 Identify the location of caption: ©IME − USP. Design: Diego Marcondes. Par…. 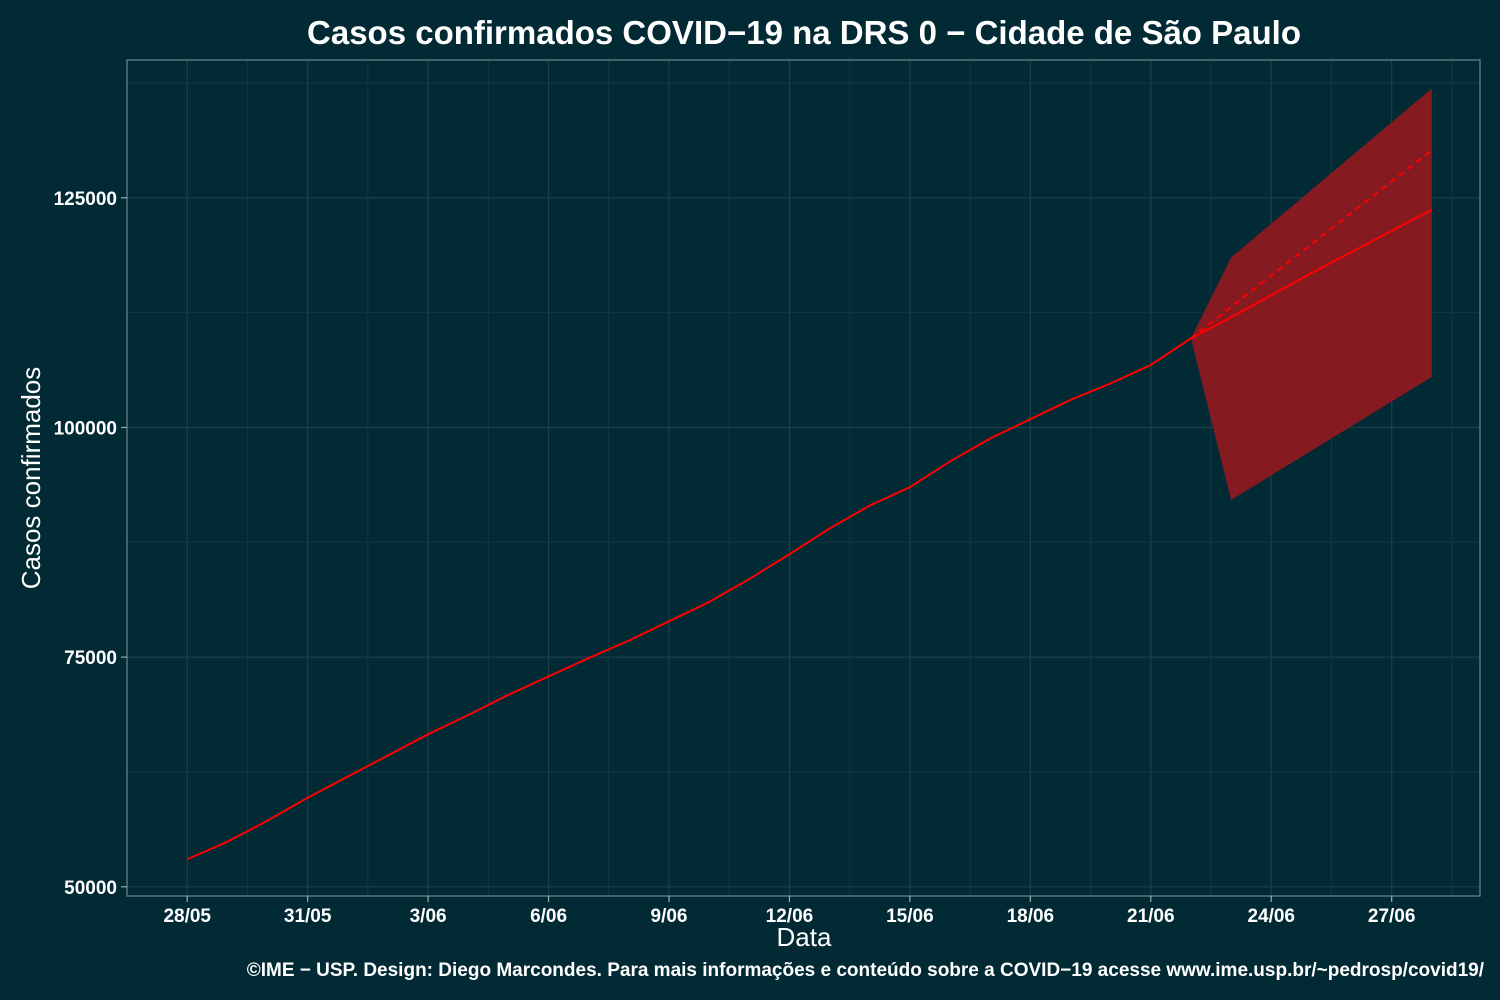
(866, 970).